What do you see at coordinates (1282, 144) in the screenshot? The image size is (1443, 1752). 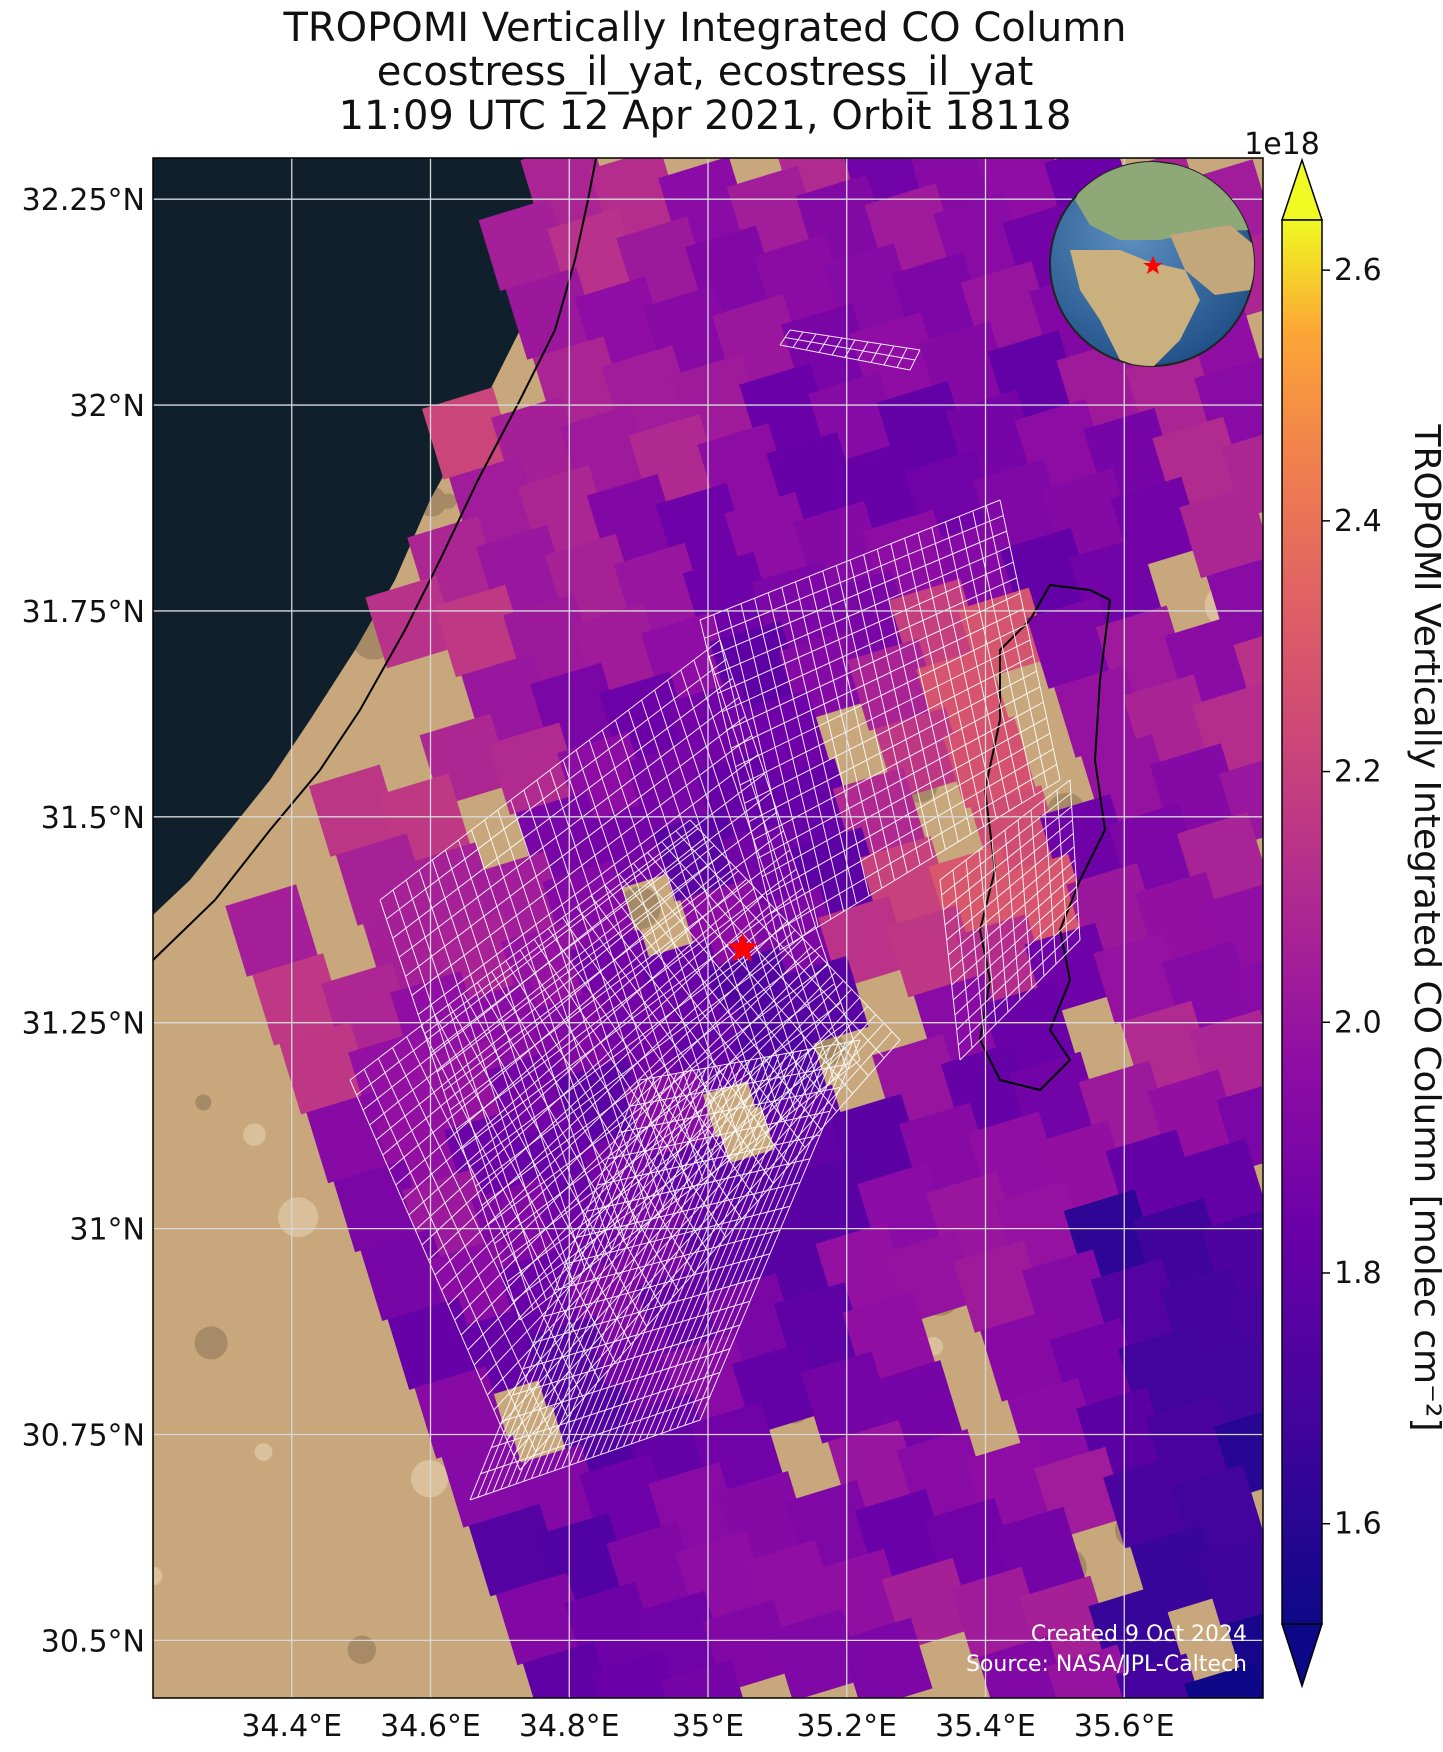 I see `colorbar-multiplier: 1e18` at bounding box center [1282, 144].